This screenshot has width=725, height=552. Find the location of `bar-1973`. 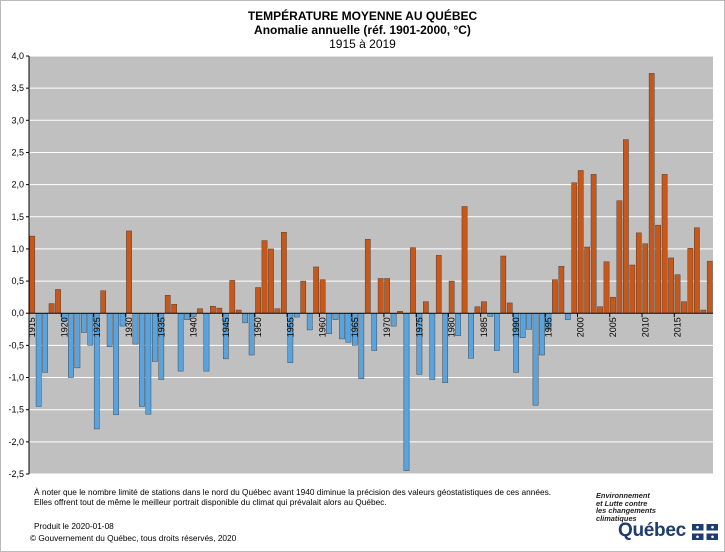

bar-1973 is located at coordinates (406, 392).